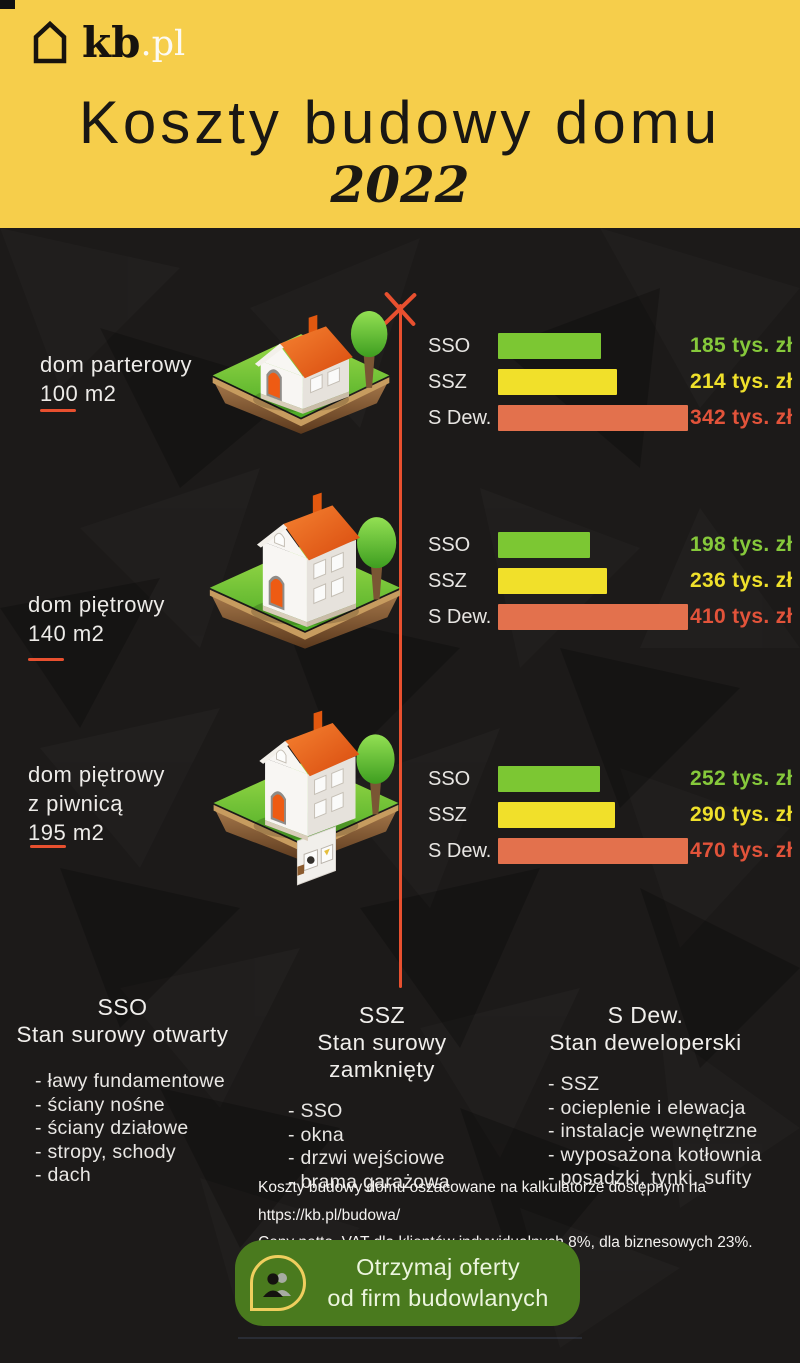 This screenshot has width=800, height=1363. What do you see at coordinates (100, 1104) in the screenshot?
I see `legend-item: - ściany nośne` at bounding box center [100, 1104].